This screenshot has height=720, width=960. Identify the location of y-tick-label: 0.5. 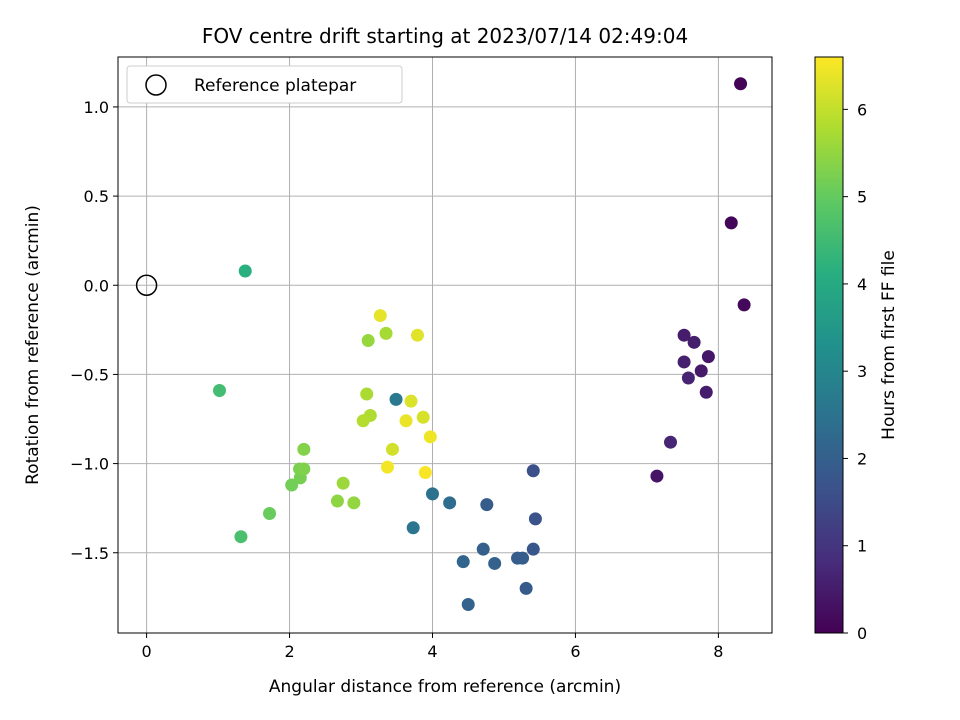
(96, 196).